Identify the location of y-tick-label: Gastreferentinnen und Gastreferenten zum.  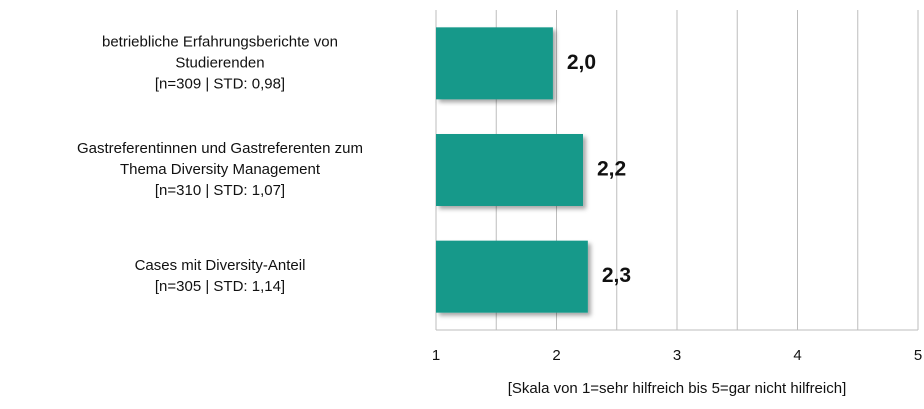
(220, 148).